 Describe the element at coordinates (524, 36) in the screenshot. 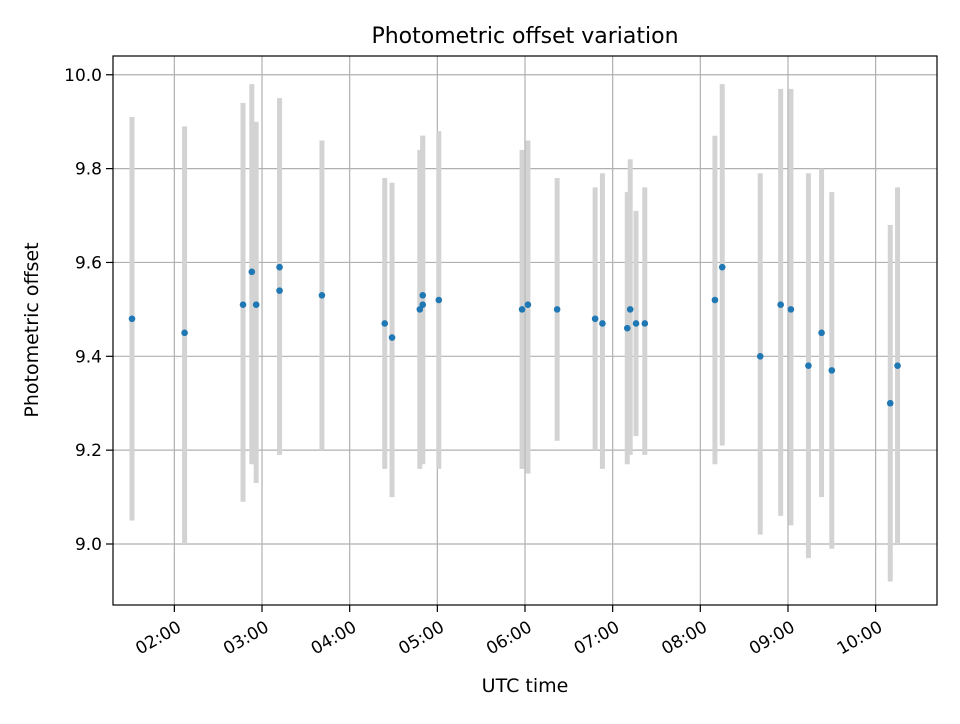

I see `chart-title: Photometric offset variation` at that location.